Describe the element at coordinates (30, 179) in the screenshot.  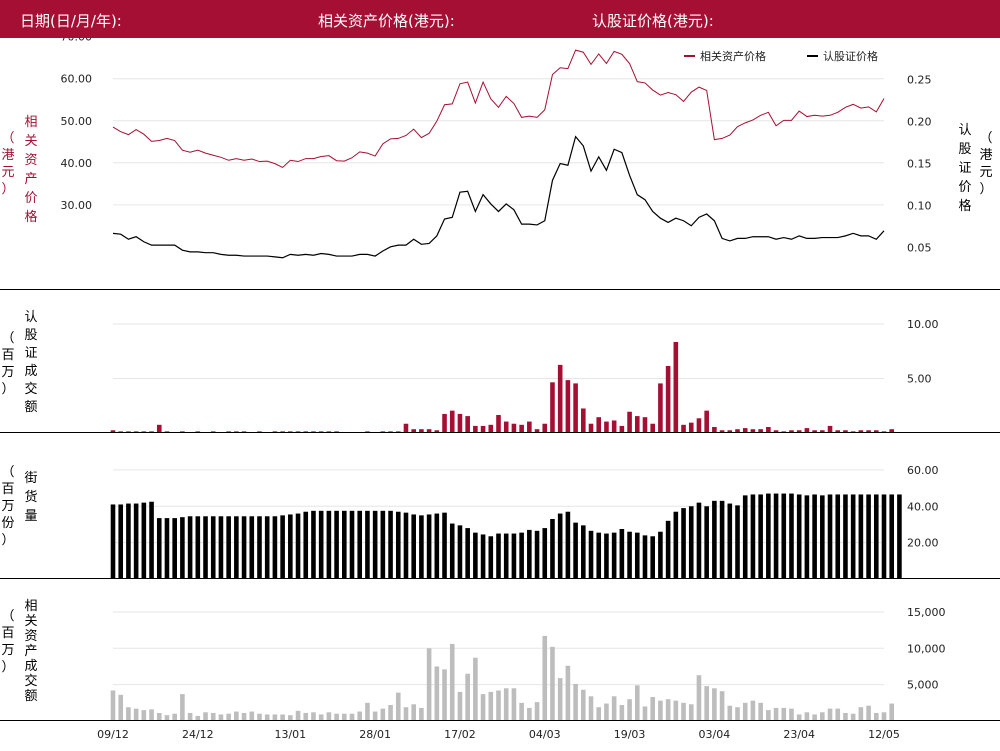
I see `axis-label-char: 产` at that location.